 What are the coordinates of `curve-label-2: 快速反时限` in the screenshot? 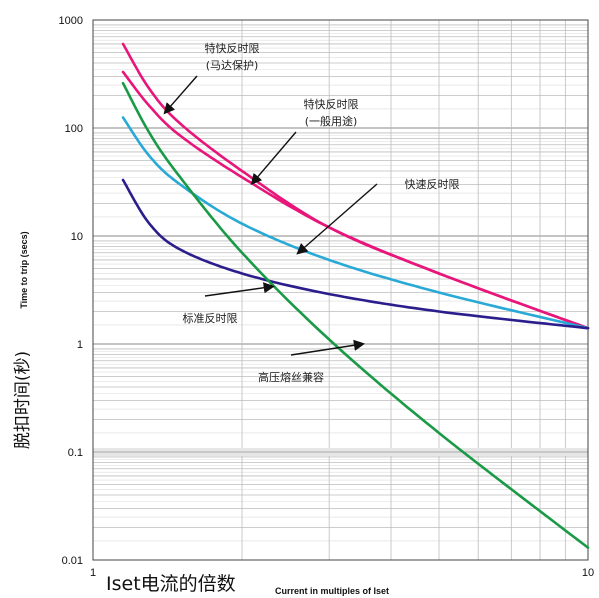 It's located at (432, 184).